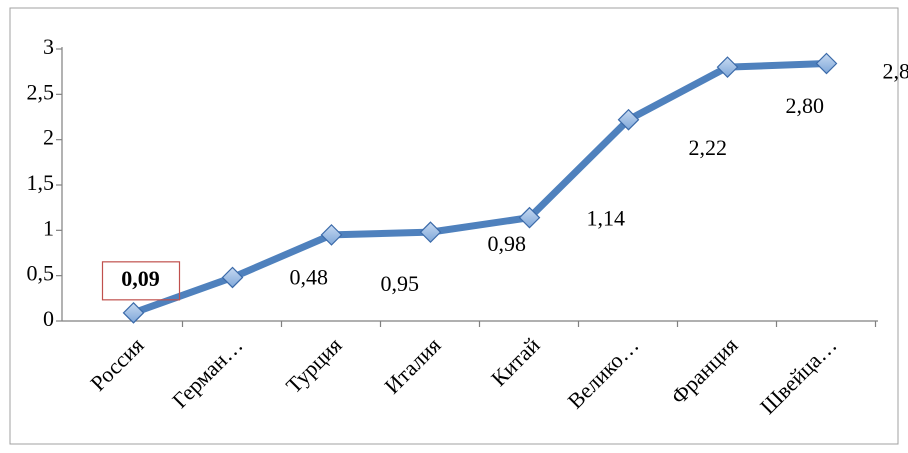 The width and height of the screenshot is (908, 453). Describe the element at coordinates (708, 147) in the screenshot. I see `data-label: 2,22` at that location.